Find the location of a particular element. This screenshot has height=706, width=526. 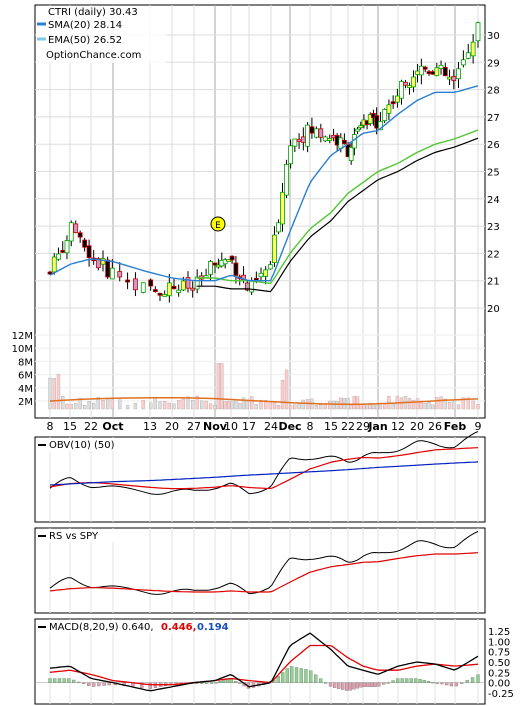

date-tick-label: 22 is located at coordinates (348, 426).